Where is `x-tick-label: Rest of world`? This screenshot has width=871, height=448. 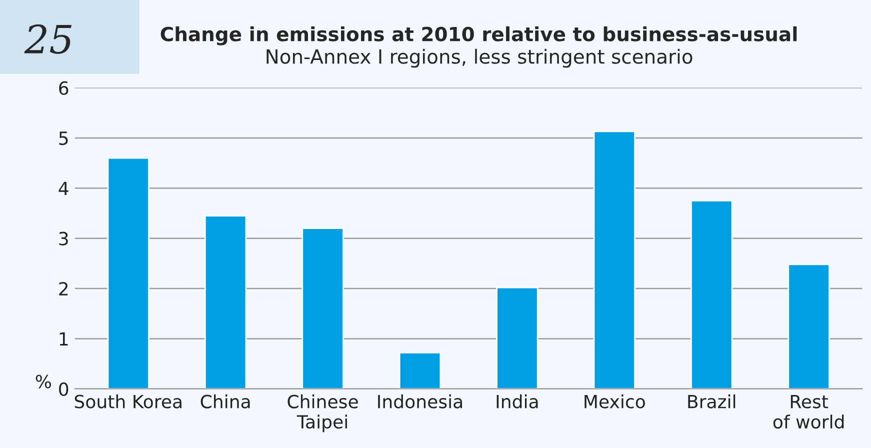 x-tick-label: Rest of world is located at coordinates (808, 411).